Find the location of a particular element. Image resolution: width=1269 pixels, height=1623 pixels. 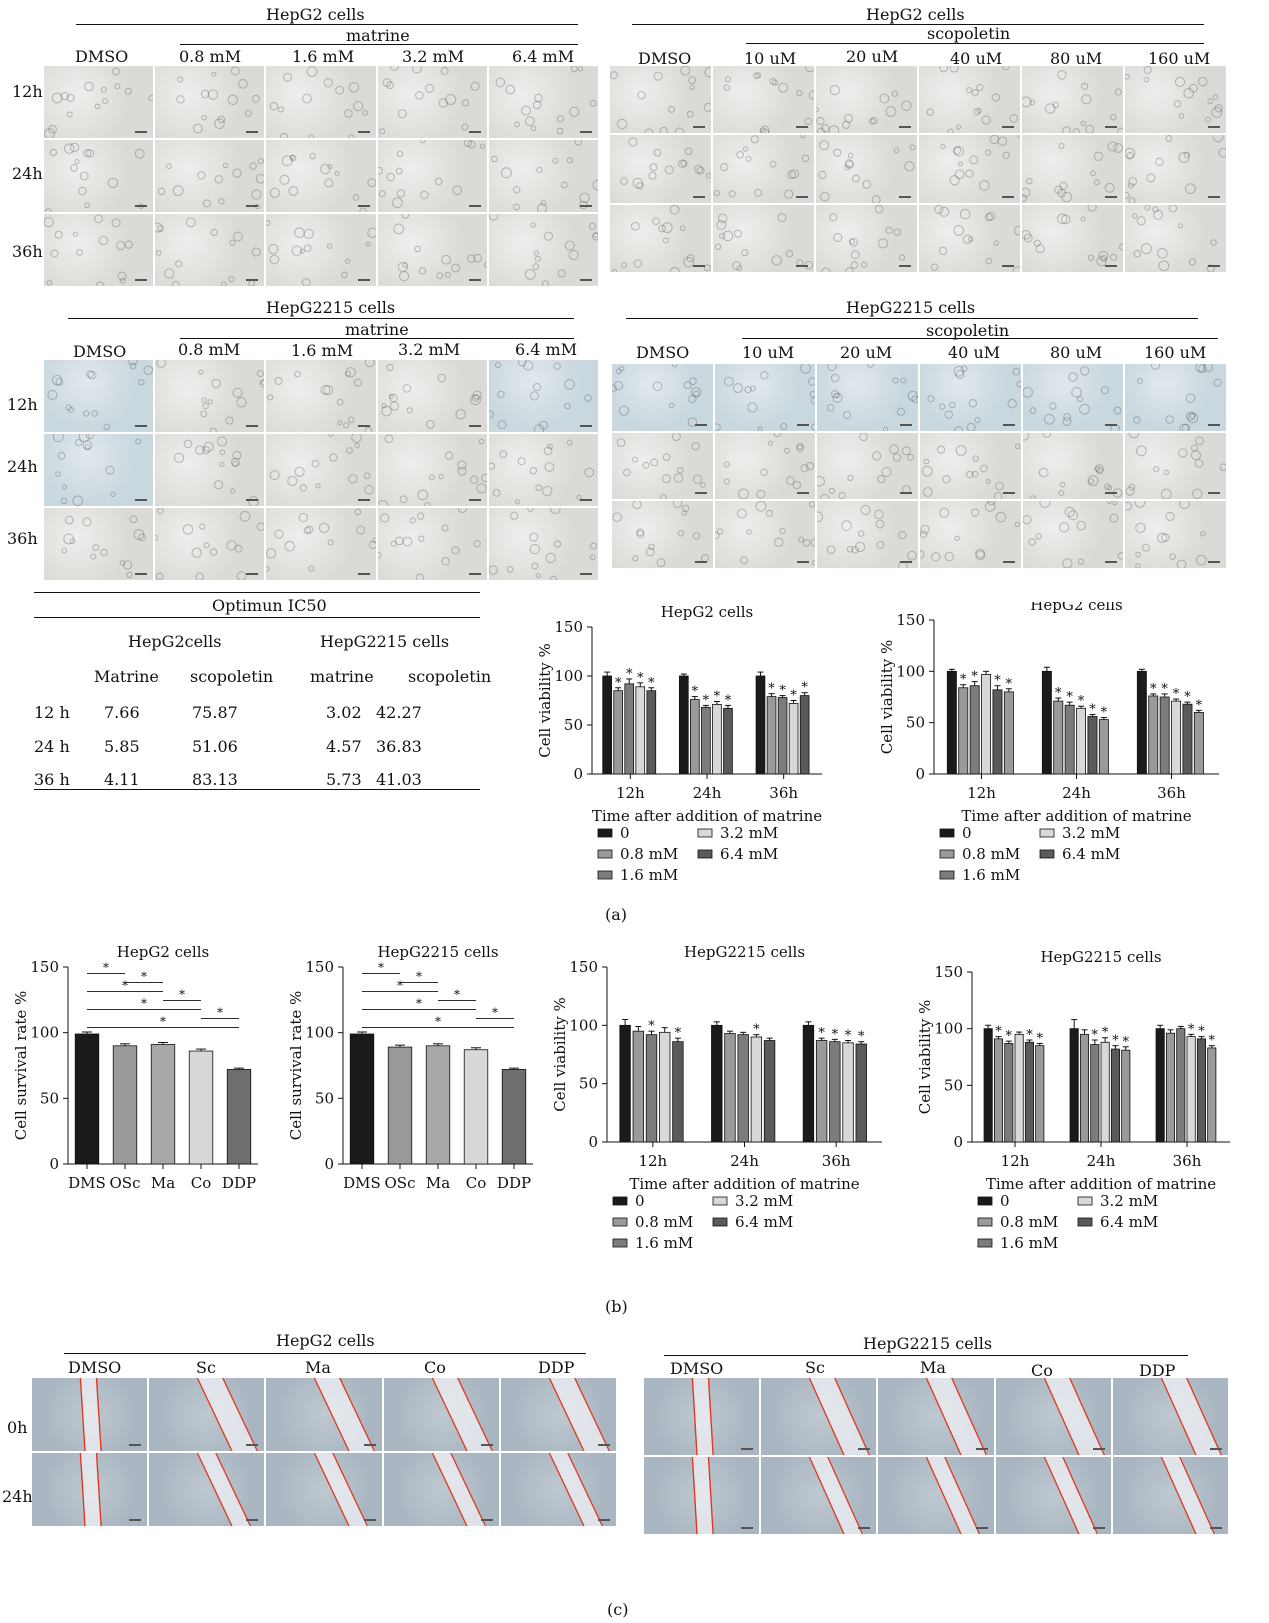

col-label: Ma is located at coordinates (318, 1367).